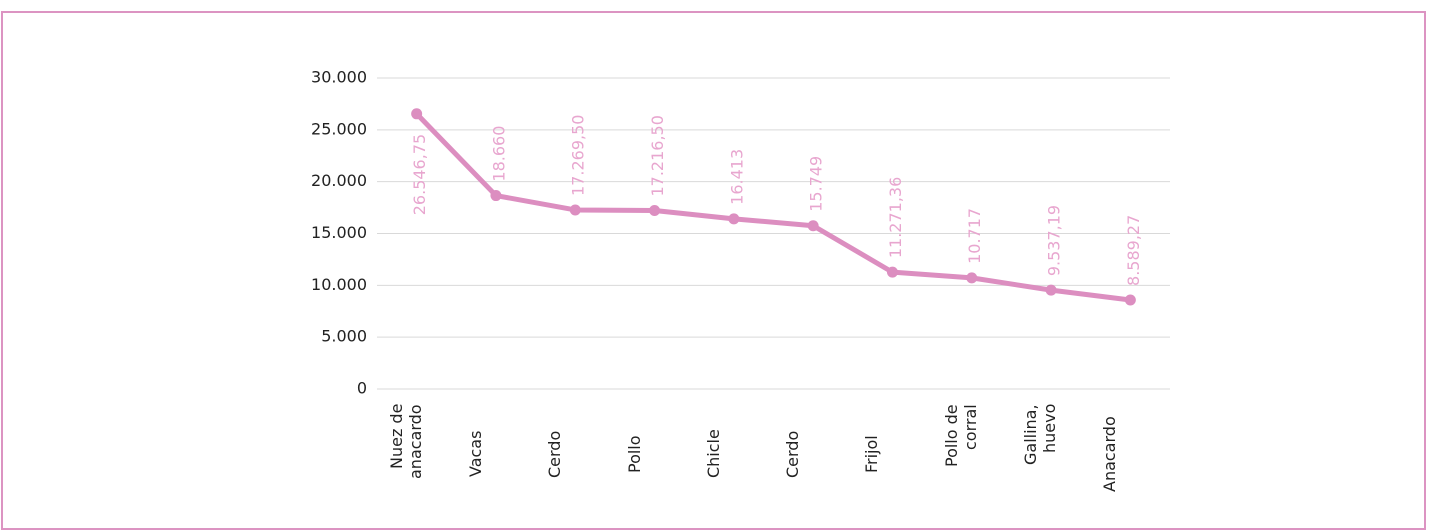 This screenshot has height=532, width=1429. Describe the element at coordinates (895, 217) in the screenshot. I see `data-label: 11.271,36` at that location.